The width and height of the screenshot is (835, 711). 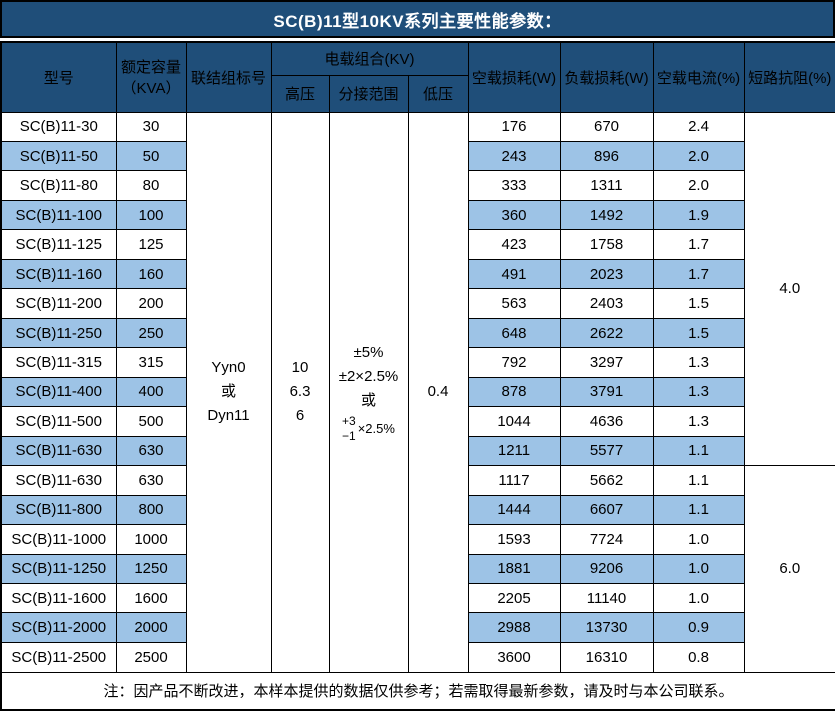 I want to click on cell-load-loss: 13730, so click(x=606, y=627).